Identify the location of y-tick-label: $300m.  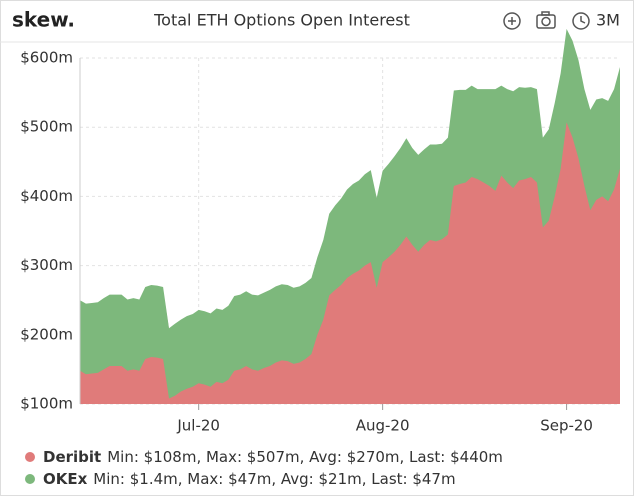
(46, 265).